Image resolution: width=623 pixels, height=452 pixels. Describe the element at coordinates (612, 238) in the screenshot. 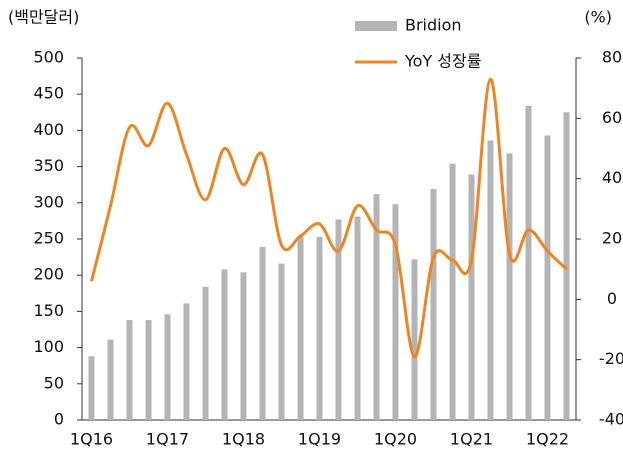

I see `y2-tick-label: 20` at that location.